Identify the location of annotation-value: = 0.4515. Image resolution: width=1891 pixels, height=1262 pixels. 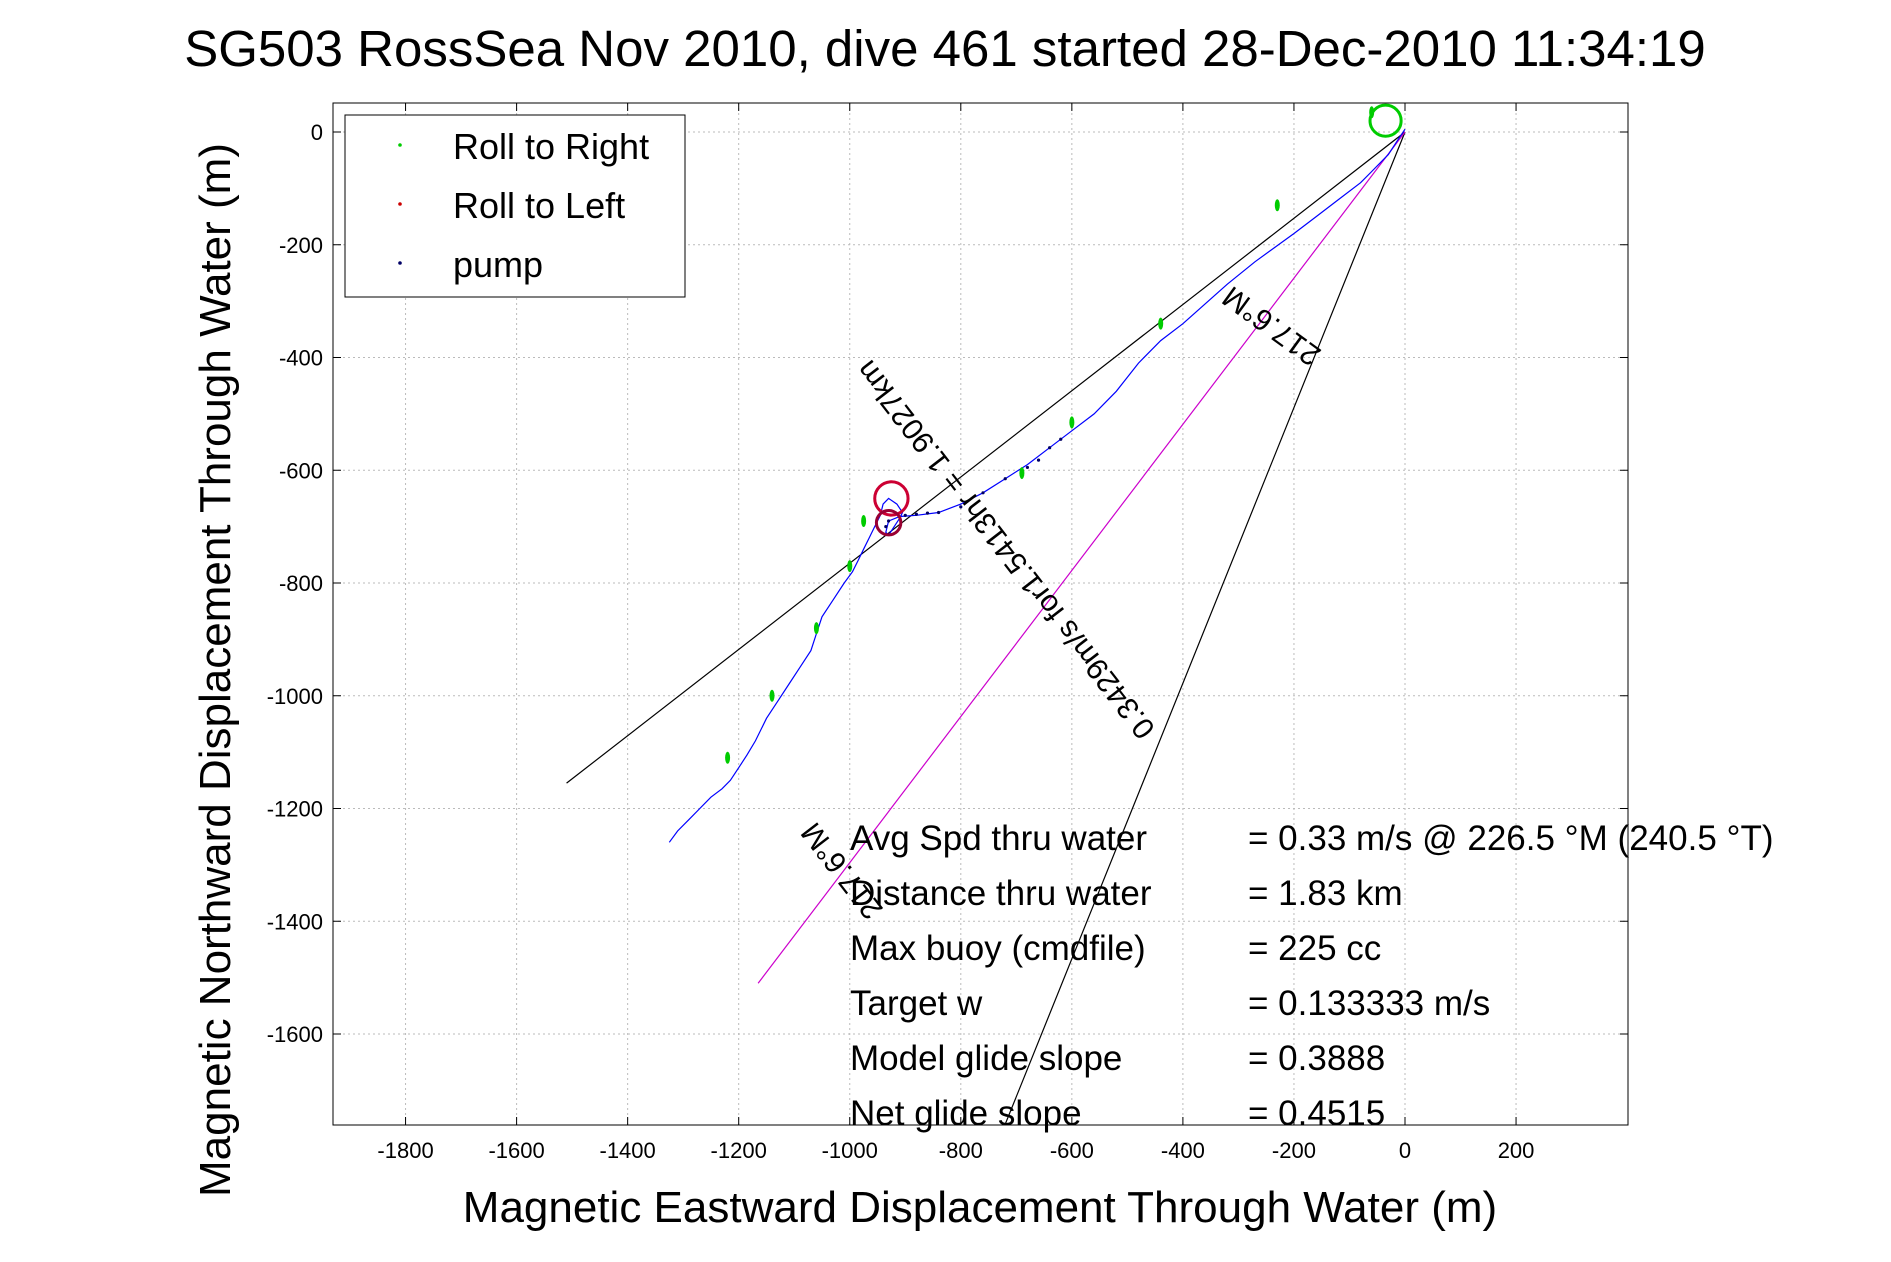
(1316, 1113).